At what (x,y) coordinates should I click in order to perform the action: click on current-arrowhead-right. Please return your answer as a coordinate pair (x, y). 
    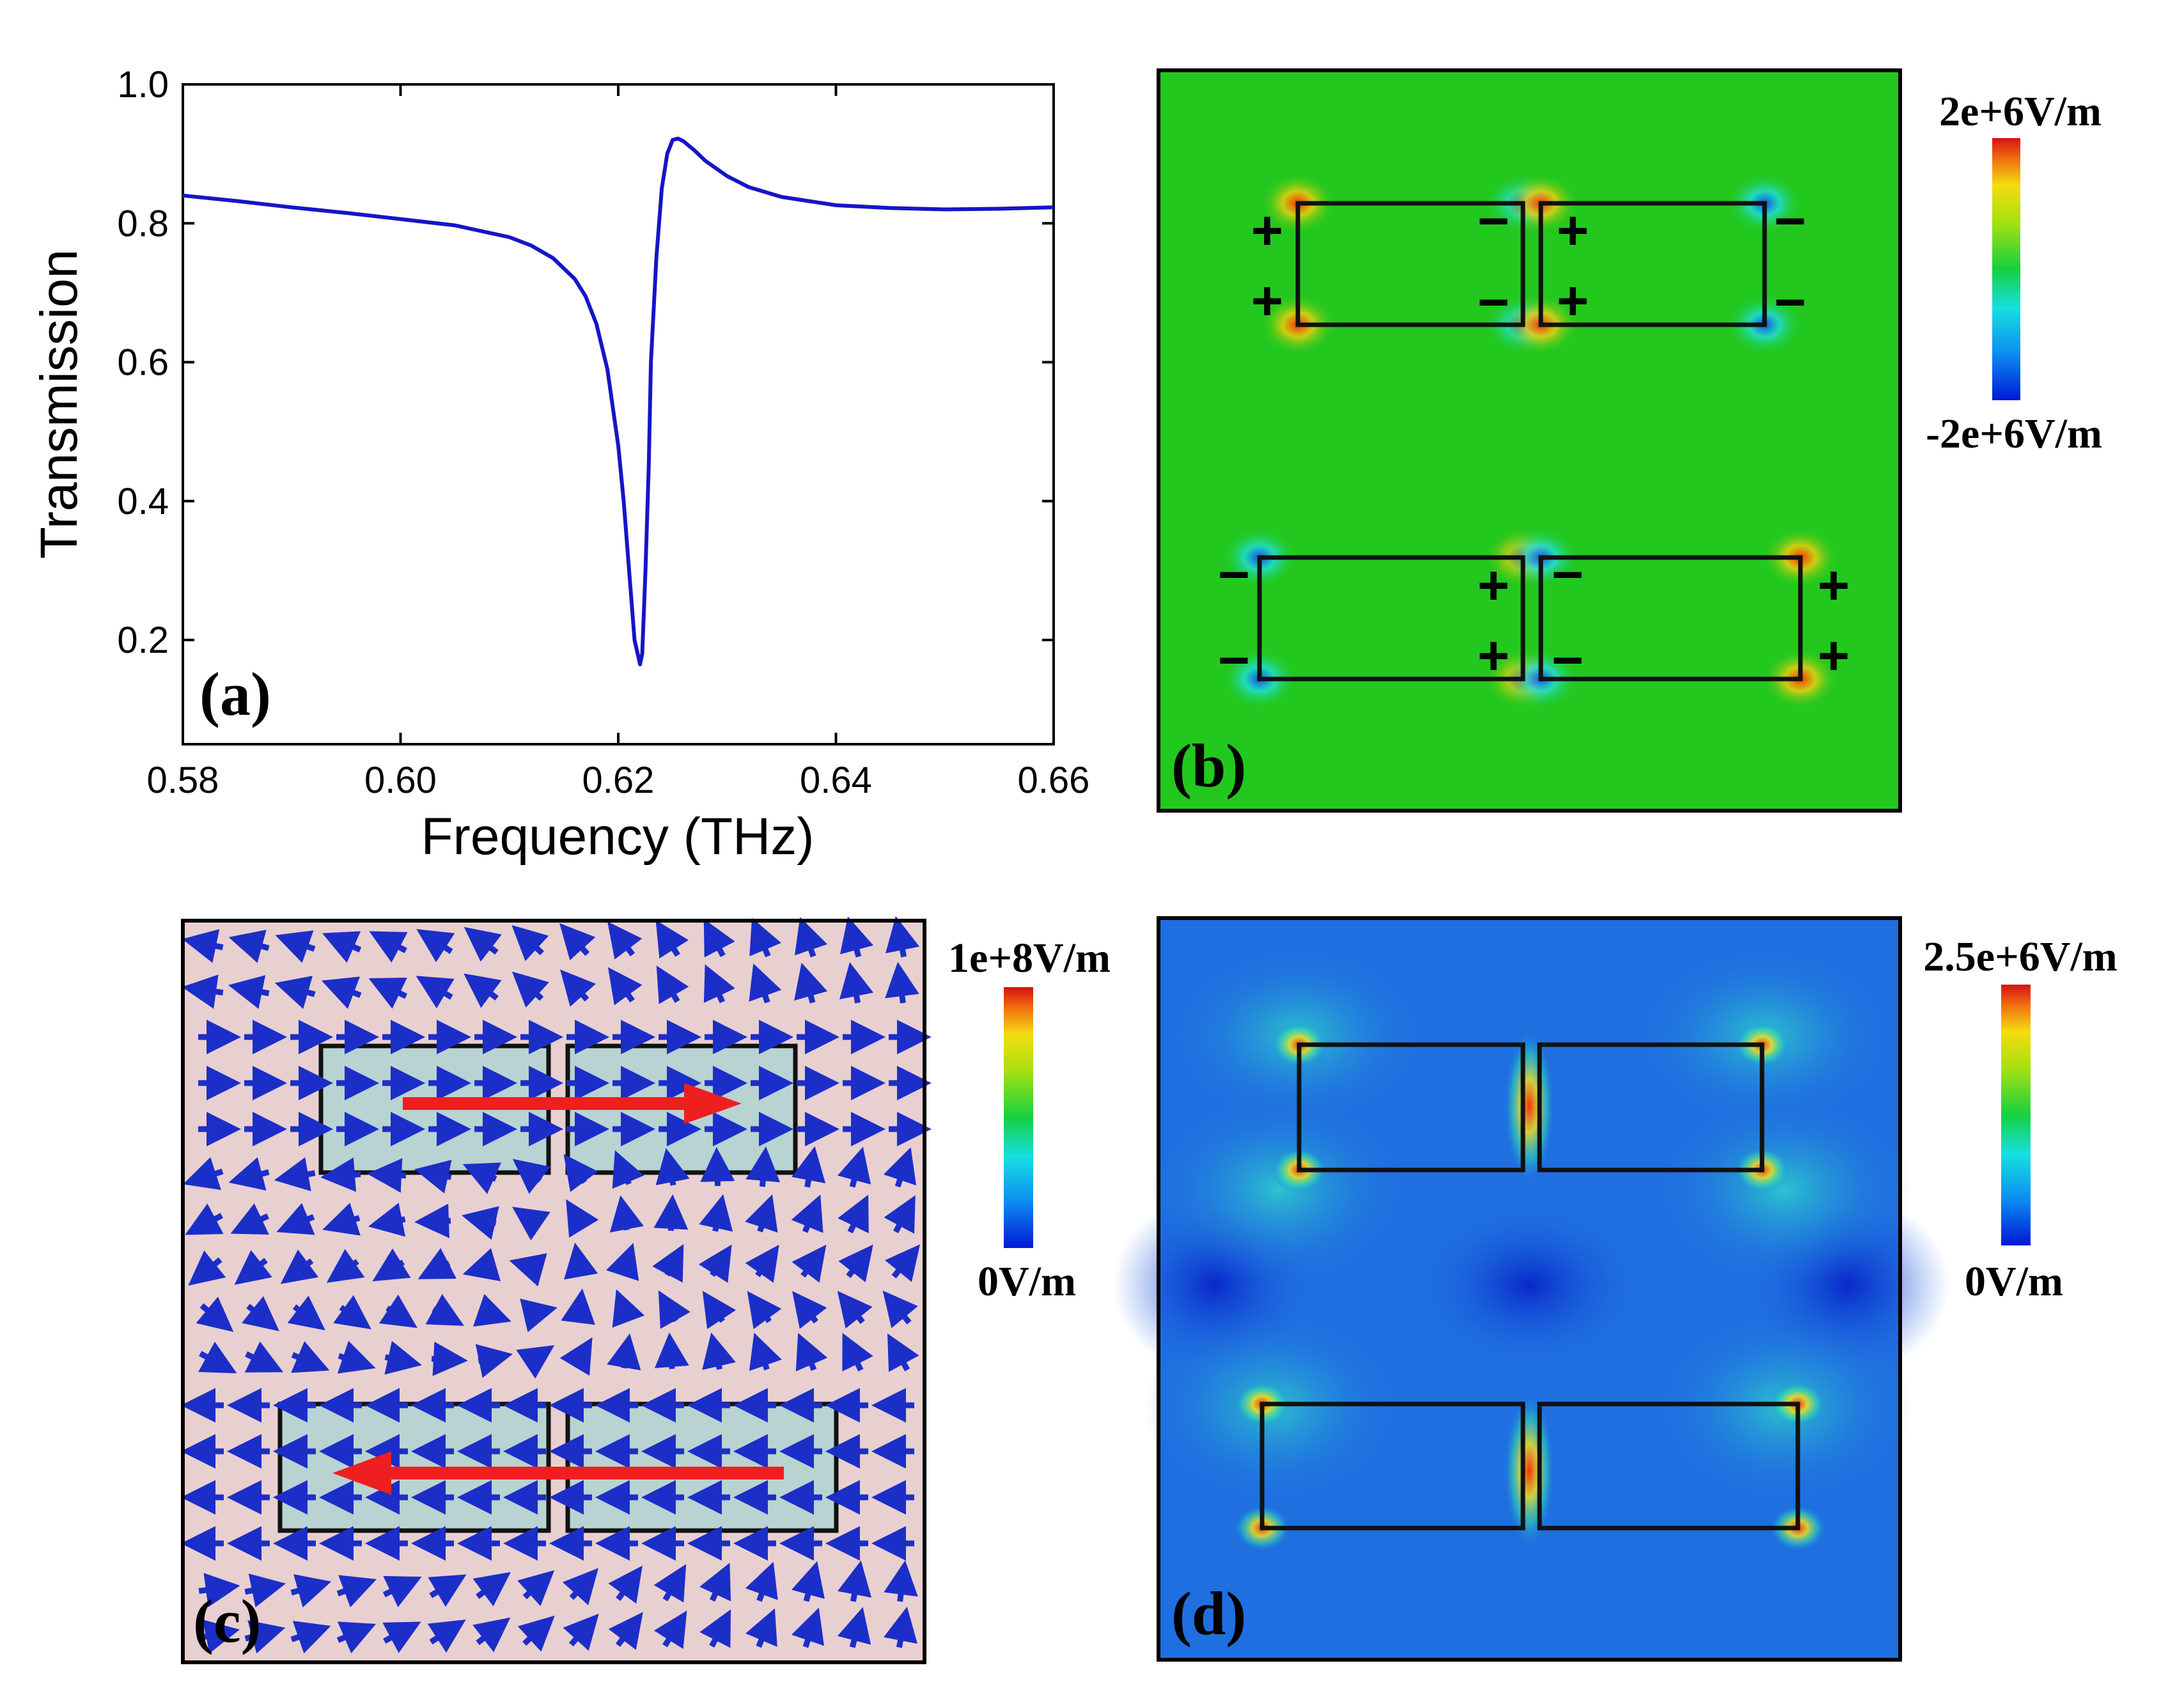
    Looking at the image, I should click on (713, 1103).